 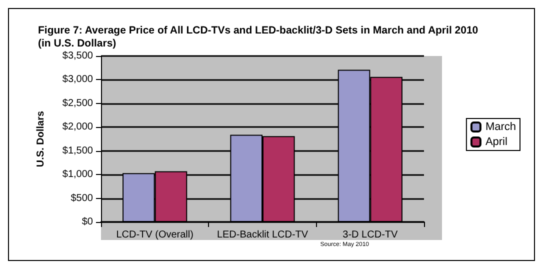 What do you see at coordinates (78, 56) in the screenshot?
I see `y-tick-label: $3,500` at bounding box center [78, 56].